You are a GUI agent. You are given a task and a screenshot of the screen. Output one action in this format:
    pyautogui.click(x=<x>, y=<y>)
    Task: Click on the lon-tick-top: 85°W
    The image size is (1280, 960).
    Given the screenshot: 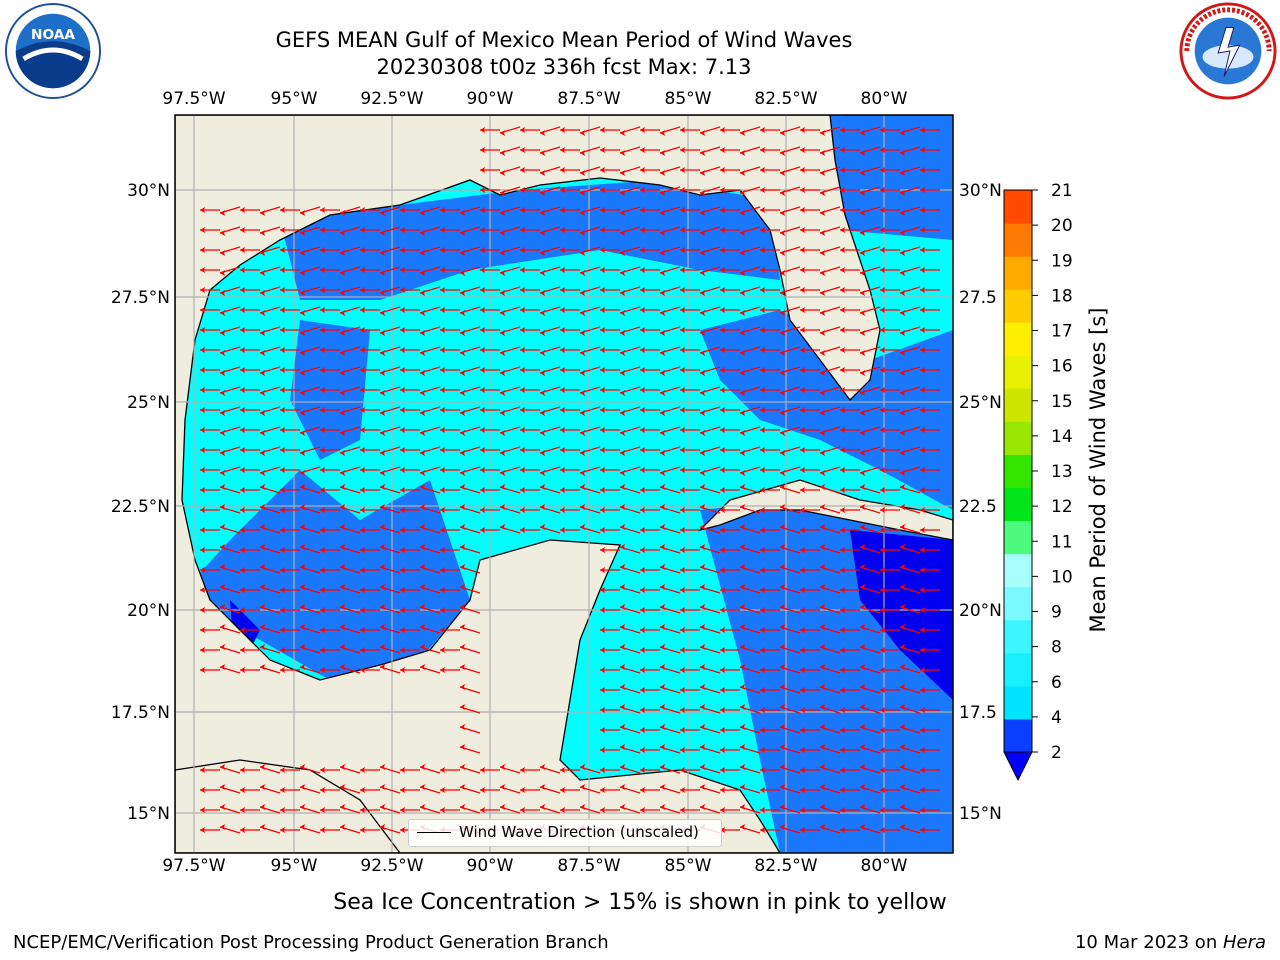 What is the action you would take?
    pyautogui.click(x=688, y=99)
    